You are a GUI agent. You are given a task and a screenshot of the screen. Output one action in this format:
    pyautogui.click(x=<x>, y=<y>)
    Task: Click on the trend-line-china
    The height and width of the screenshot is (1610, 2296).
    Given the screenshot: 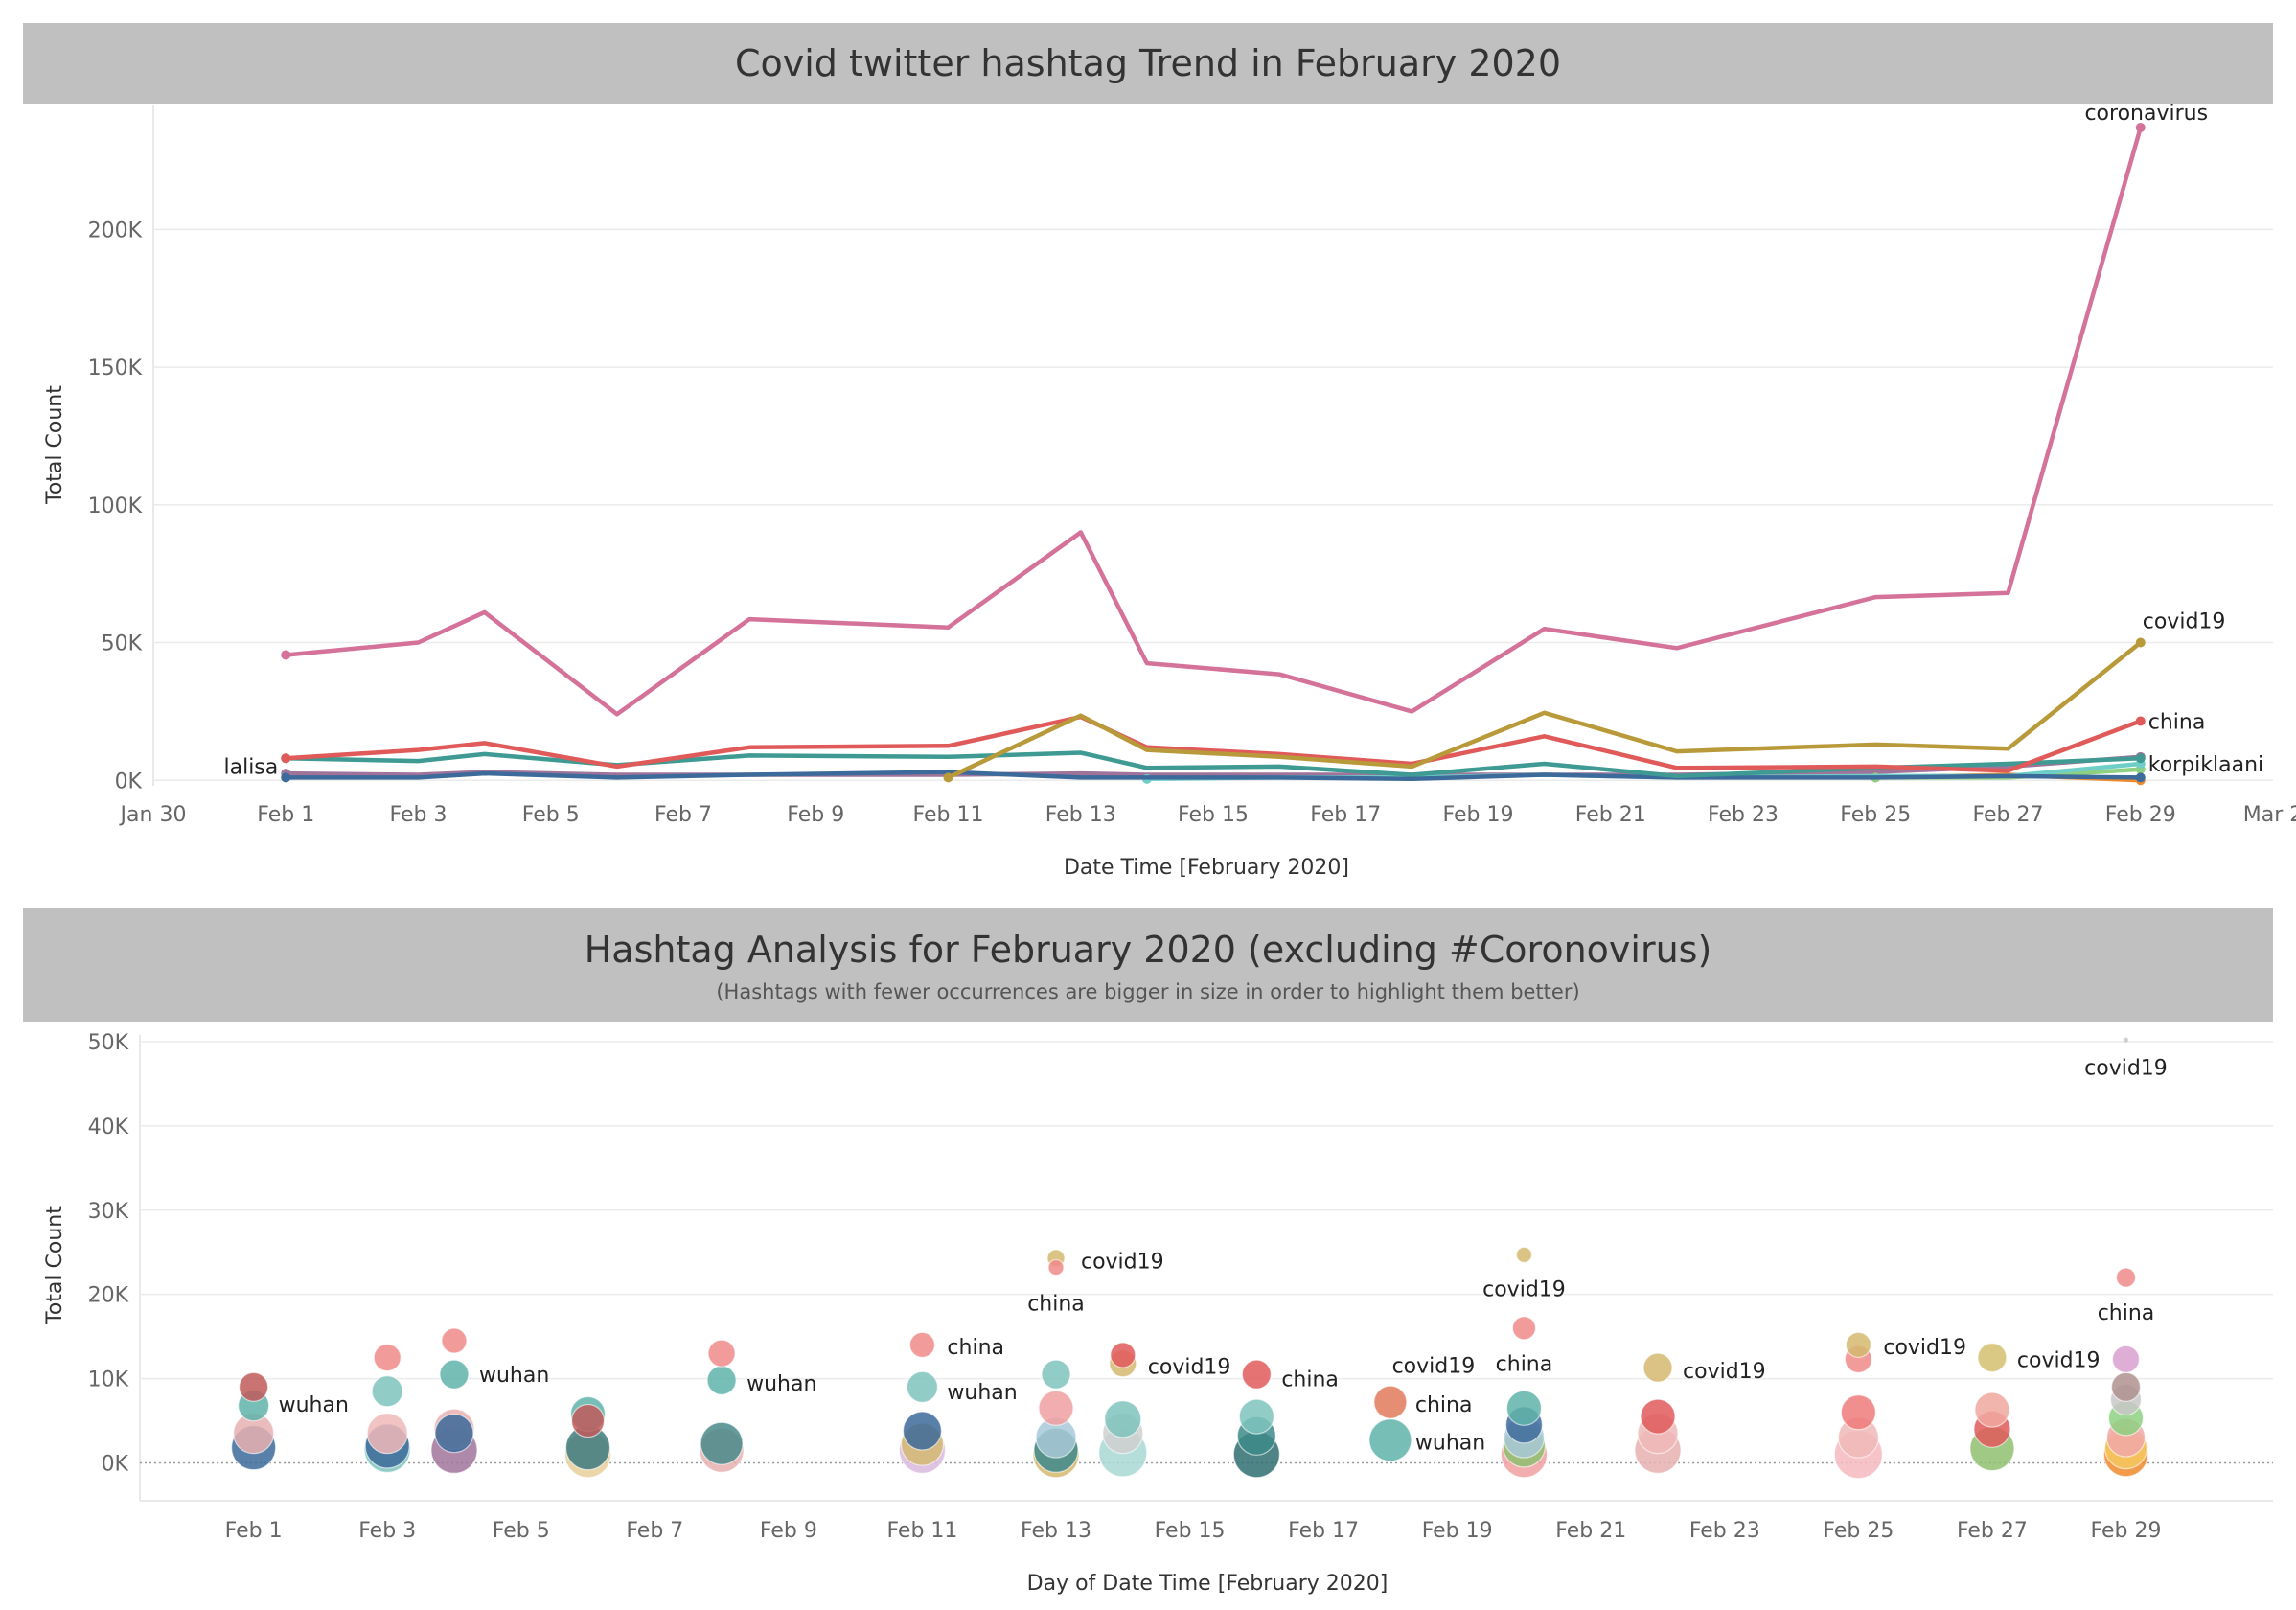 What is the action you would take?
    pyautogui.click(x=1214, y=743)
    